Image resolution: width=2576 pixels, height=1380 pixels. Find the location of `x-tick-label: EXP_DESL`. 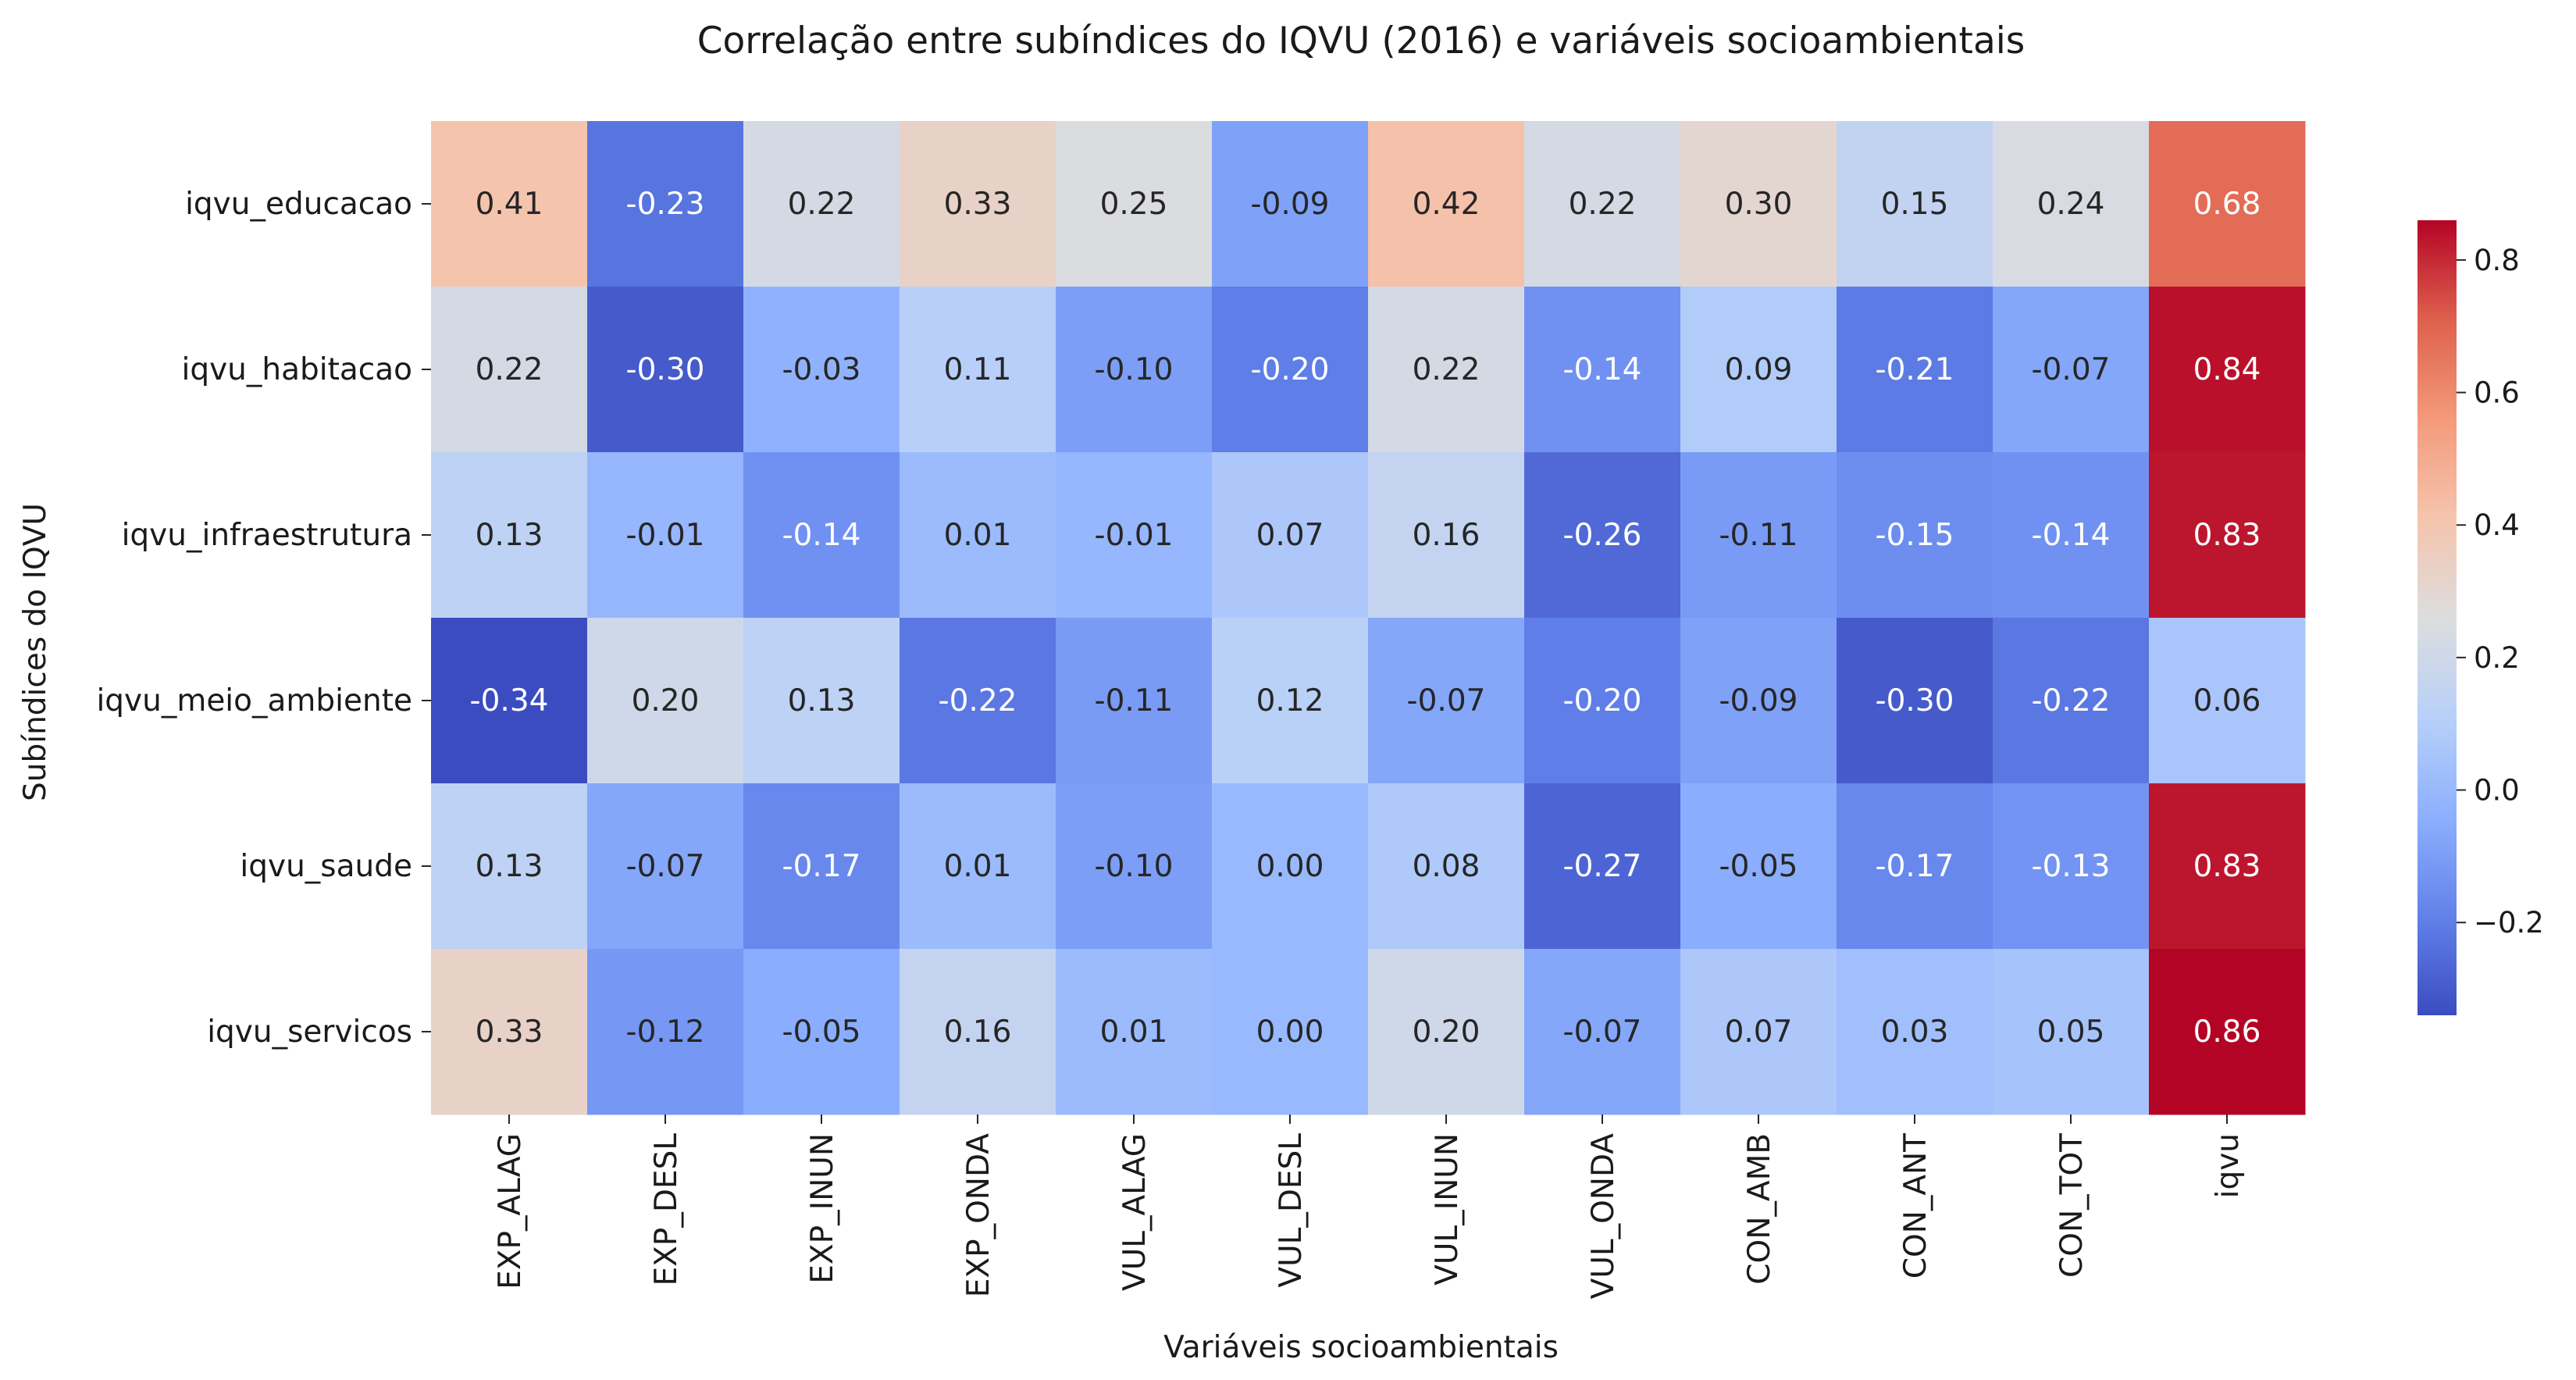

x-tick-label: EXP_DESL is located at coordinates (666, 1209).